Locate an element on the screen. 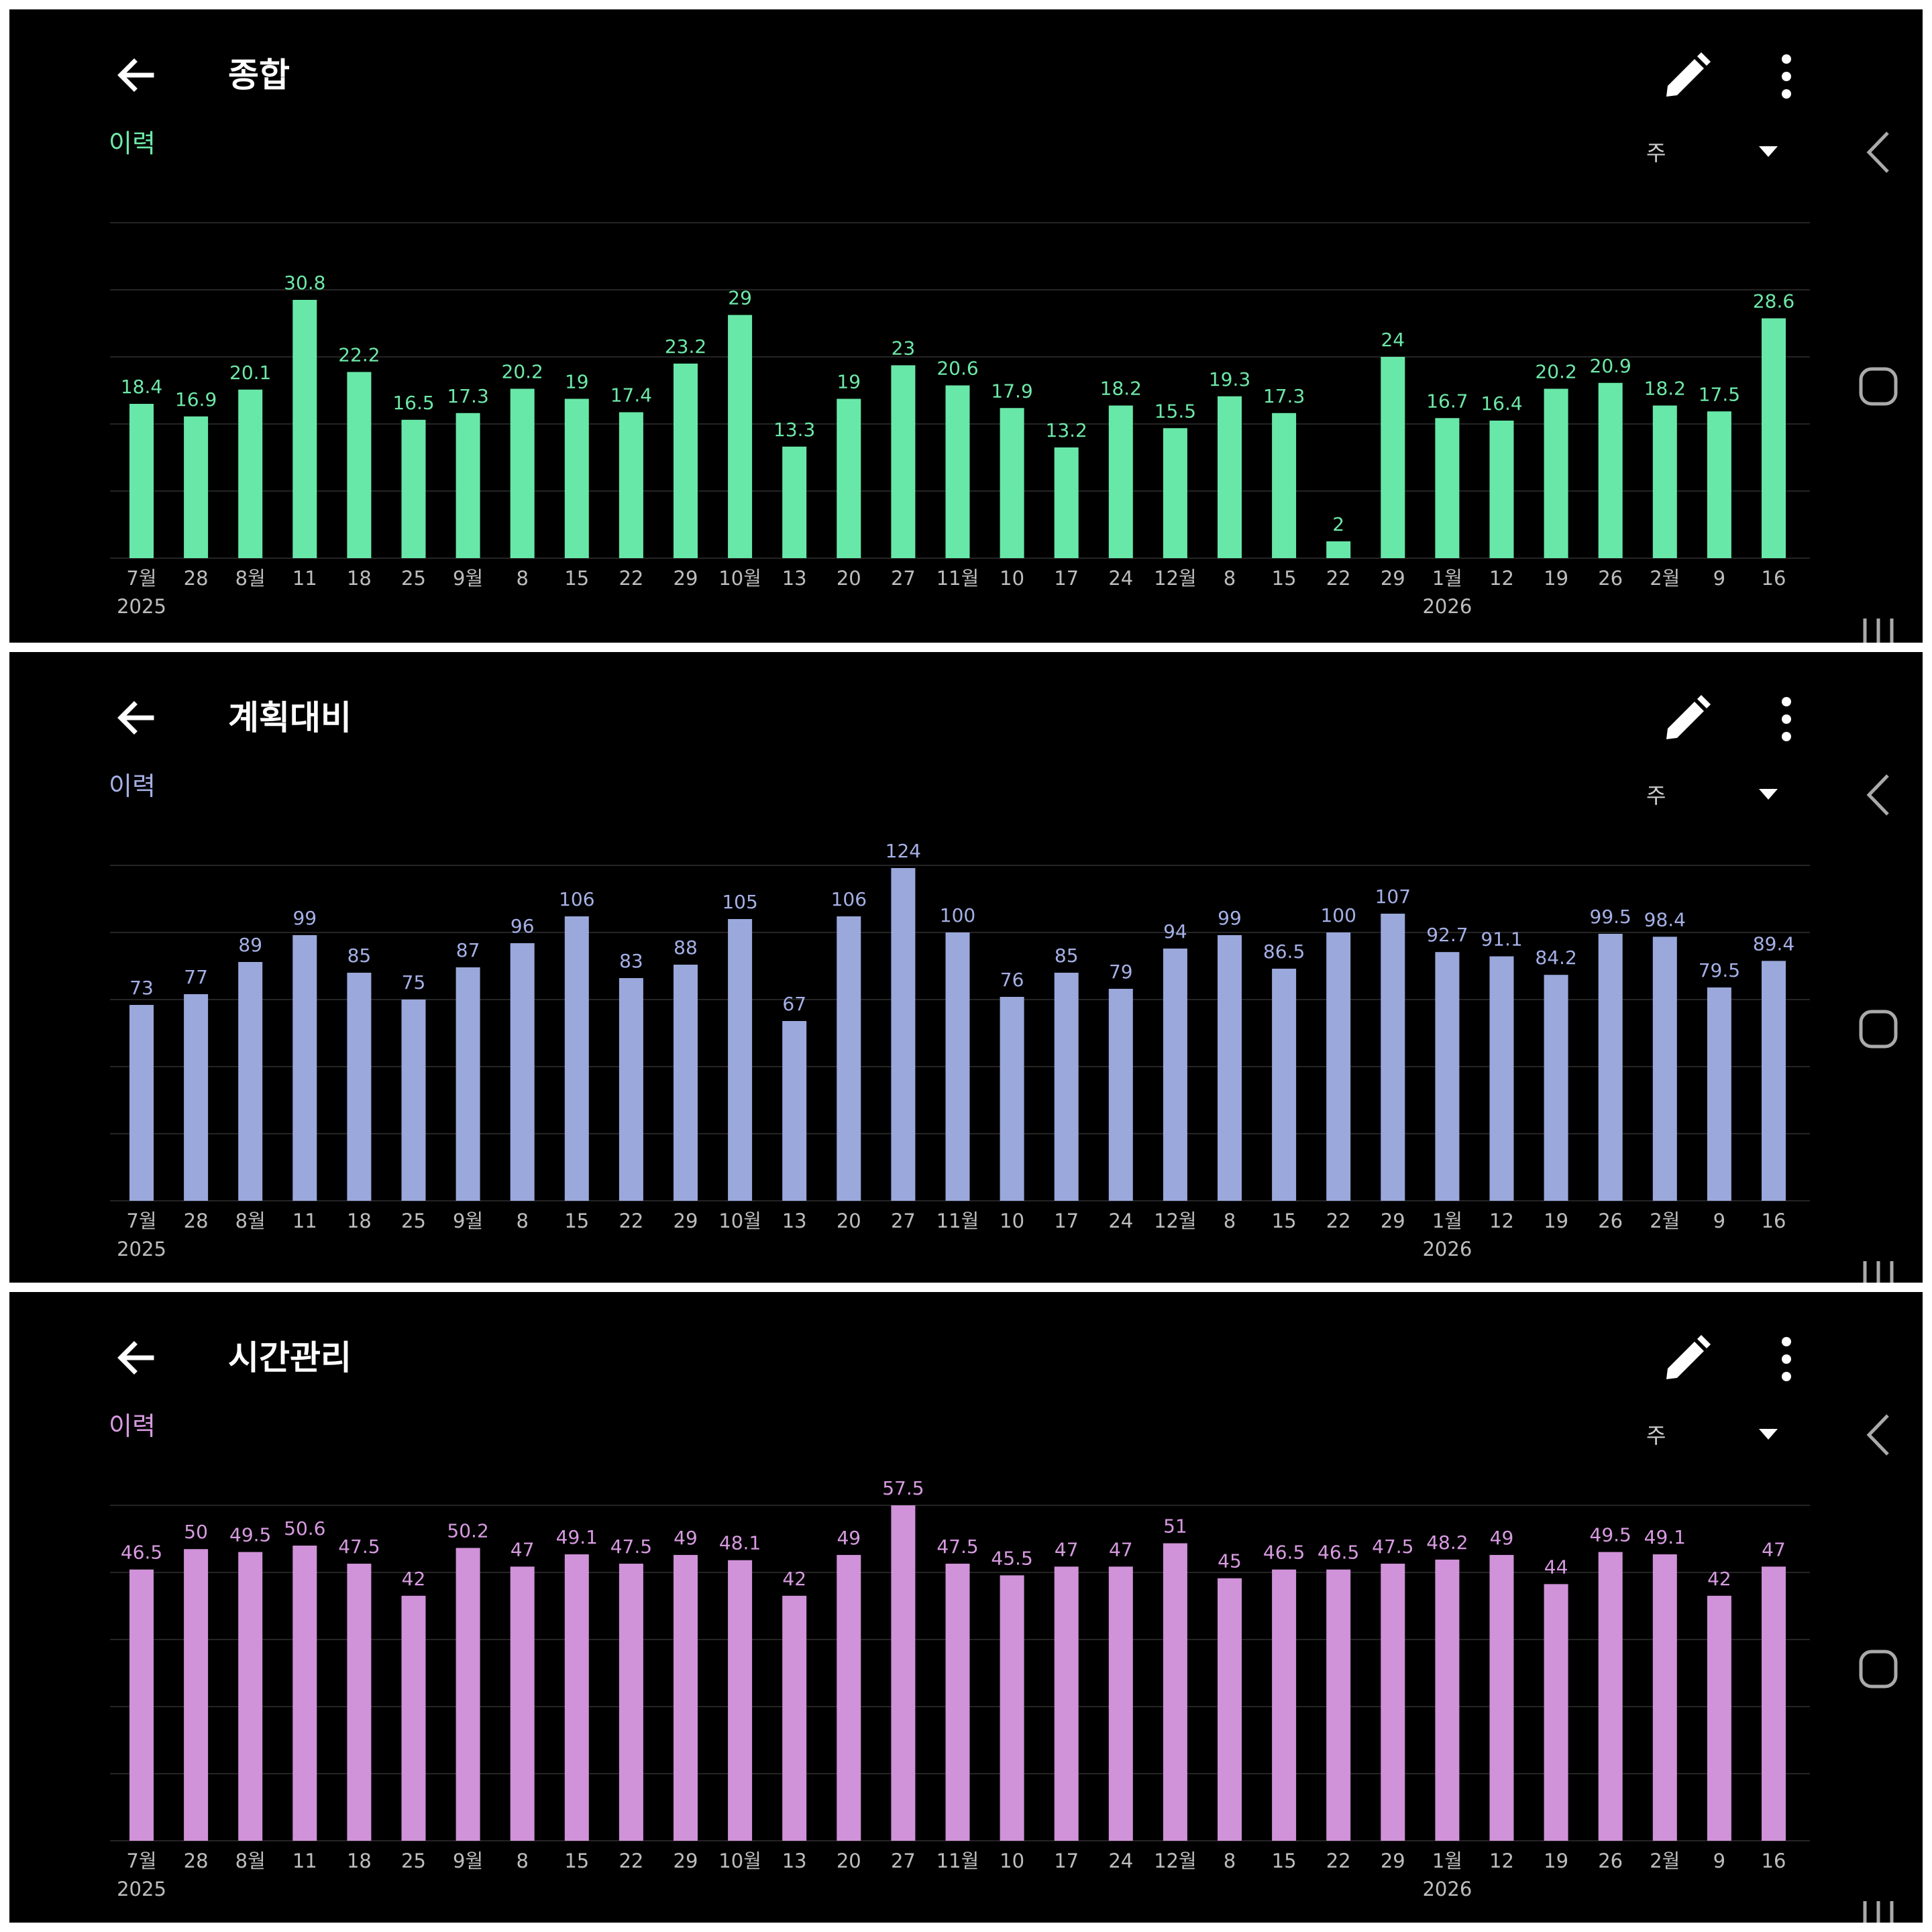 The width and height of the screenshot is (1932, 1932). x-tick-label: 18 is located at coordinates (359, 1860).